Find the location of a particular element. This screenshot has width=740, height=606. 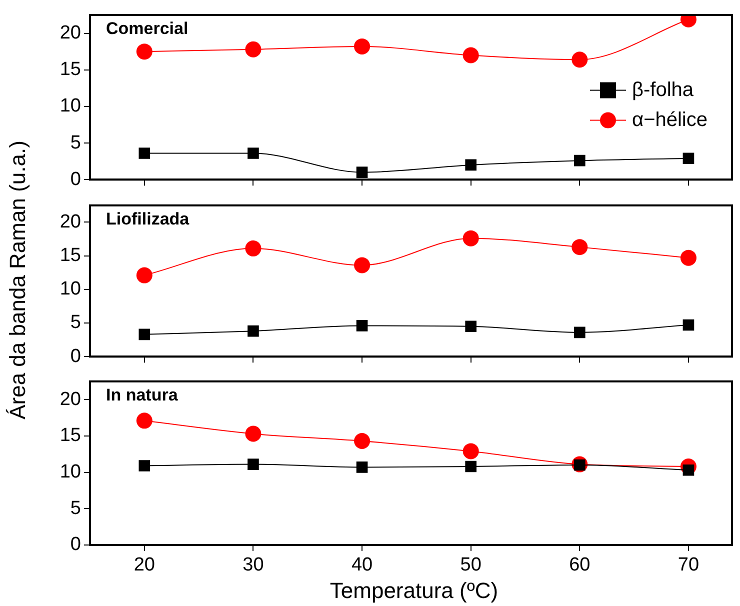

chart-title: In natura is located at coordinates (142, 395).